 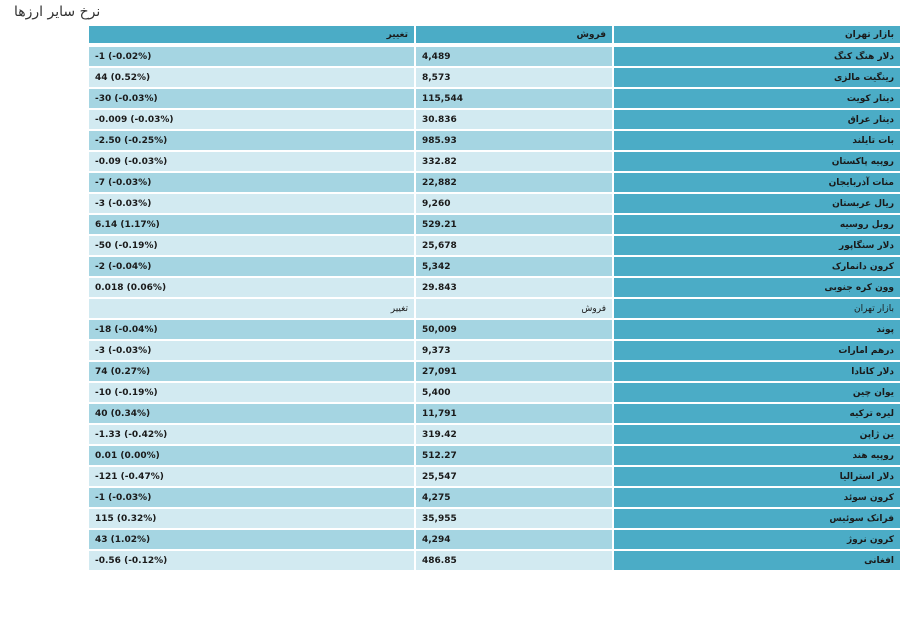 I want to click on table-row: ین ژاپن 319.42 -1.33 (-0.42%), so click(x=494, y=435).